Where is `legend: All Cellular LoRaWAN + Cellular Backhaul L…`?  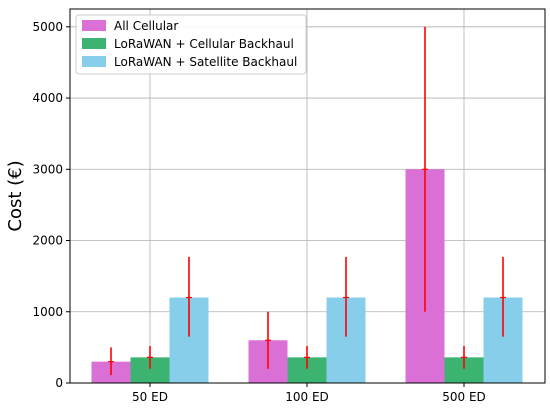
legend: All Cellular LoRaWAN + Cellular Backhaul L… is located at coordinates (191, 44).